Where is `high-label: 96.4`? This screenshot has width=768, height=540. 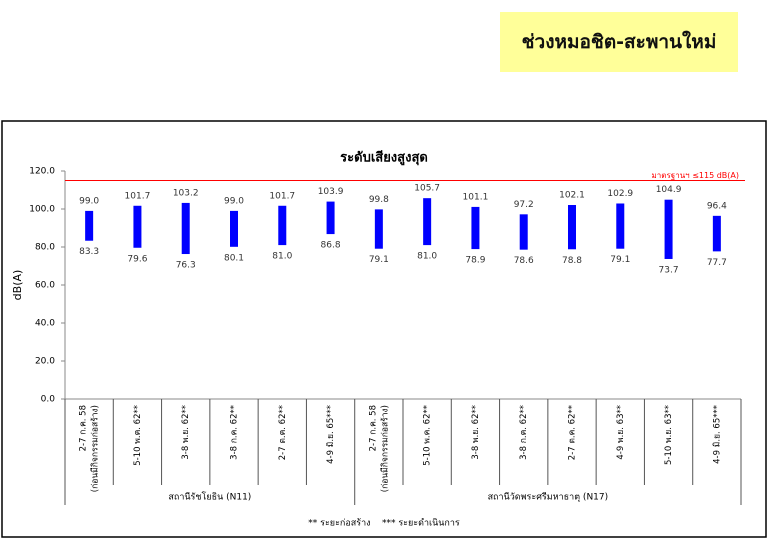
high-label: 96.4 is located at coordinates (717, 206).